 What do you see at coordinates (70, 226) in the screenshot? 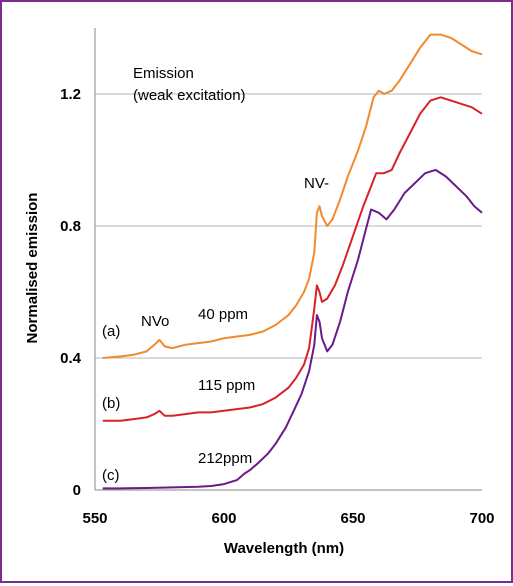
I see `y-tick-label: 0.8` at bounding box center [70, 226].